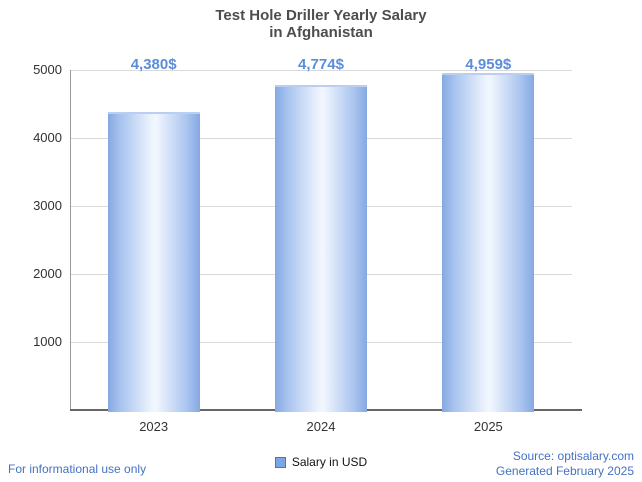 The width and height of the screenshot is (642, 482). Describe the element at coordinates (280, 462) in the screenshot. I see `legend-swatch-icon` at that location.